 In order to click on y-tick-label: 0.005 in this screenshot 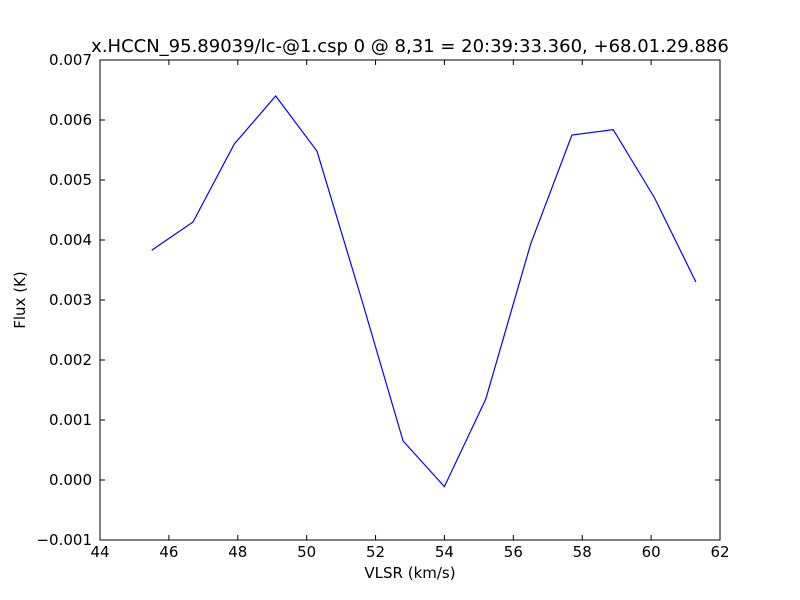, I will do `click(70, 180)`.